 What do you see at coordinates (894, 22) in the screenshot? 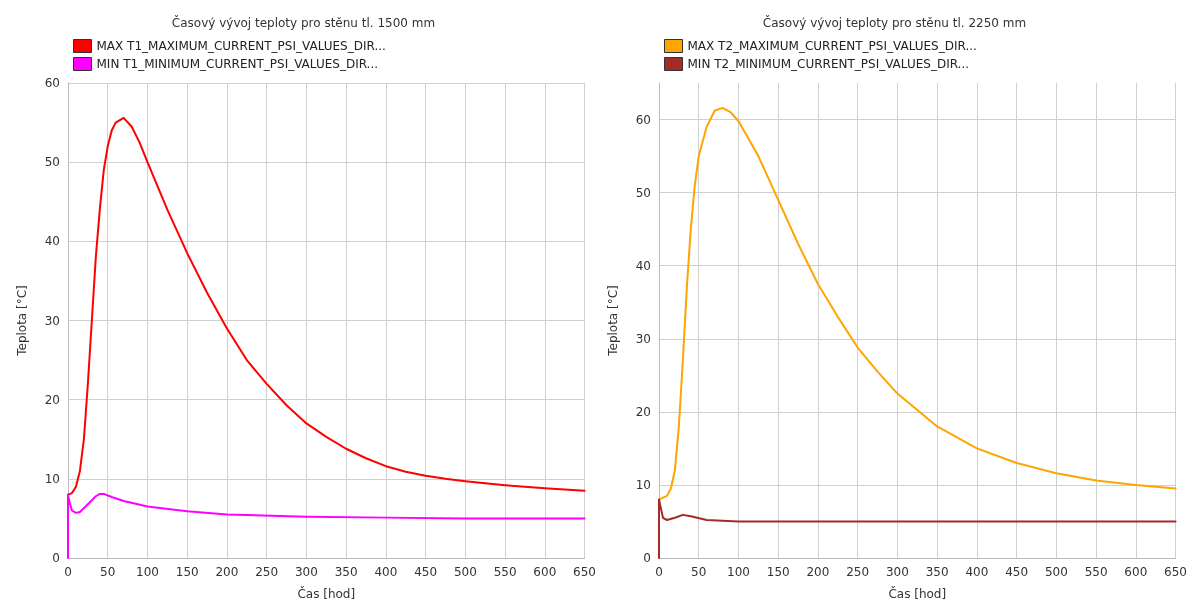
I see `chart-title: Časový vývoj teploty pro stěnu tl. 2250 mm` at bounding box center [894, 22].